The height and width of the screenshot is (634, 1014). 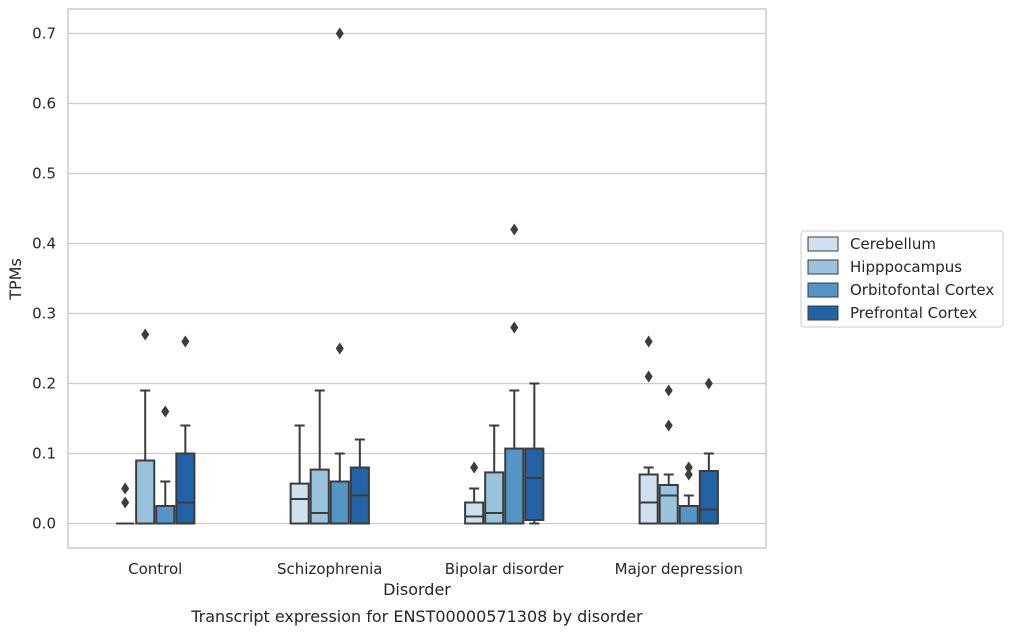 I want to click on y-tick-label: 0.6, so click(x=44, y=104).